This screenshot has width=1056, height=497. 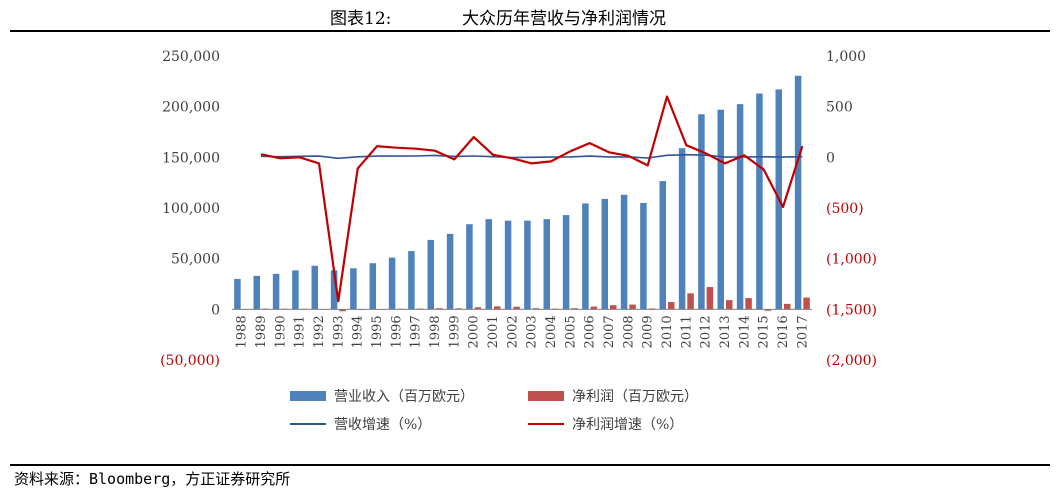 What do you see at coordinates (706, 331) in the screenshot?
I see `x-tick-label: 2012` at bounding box center [706, 331].